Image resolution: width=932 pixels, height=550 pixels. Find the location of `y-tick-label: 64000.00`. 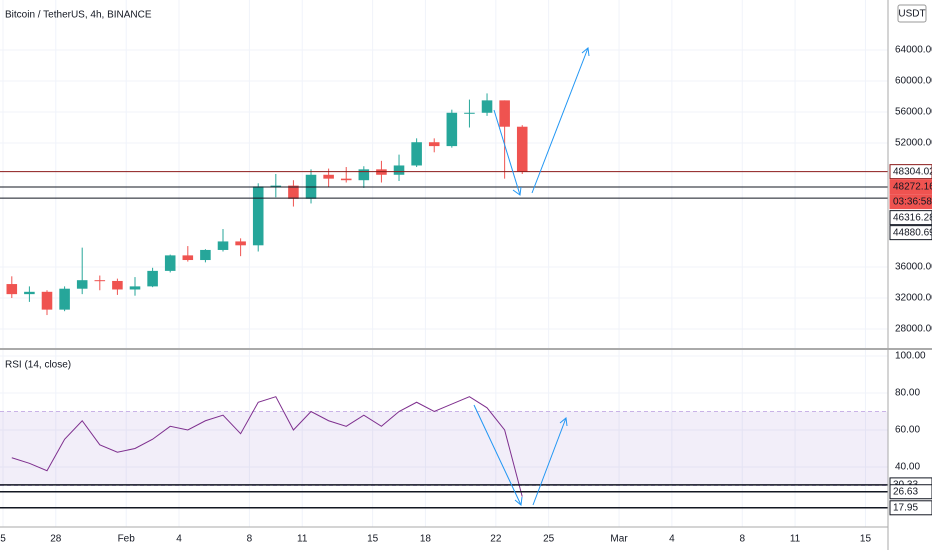

y-tick-label: 64000.00 is located at coordinates (913, 50).